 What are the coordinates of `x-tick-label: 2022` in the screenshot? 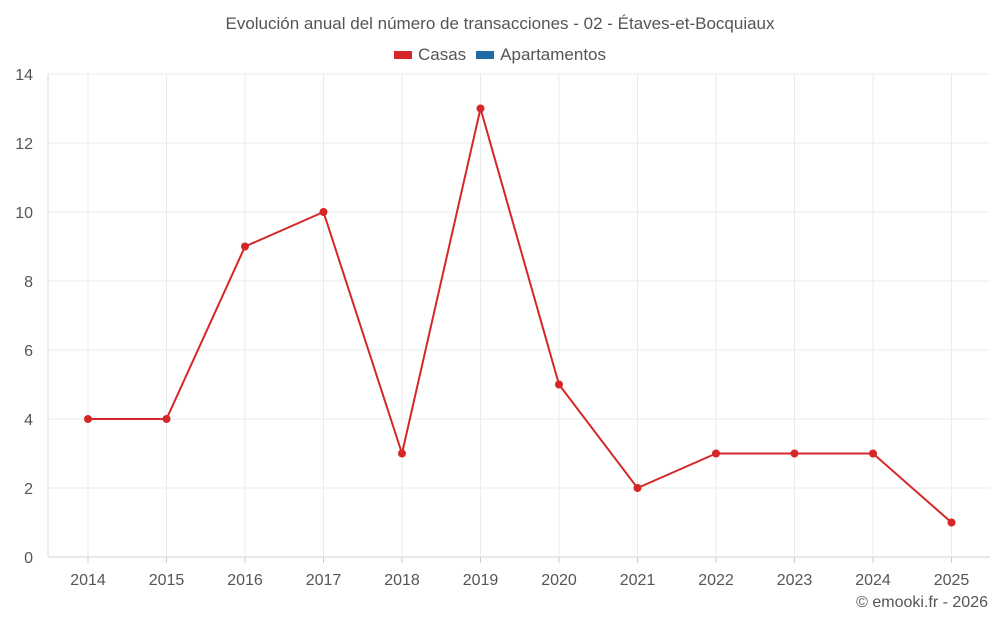 It's located at (716, 580).